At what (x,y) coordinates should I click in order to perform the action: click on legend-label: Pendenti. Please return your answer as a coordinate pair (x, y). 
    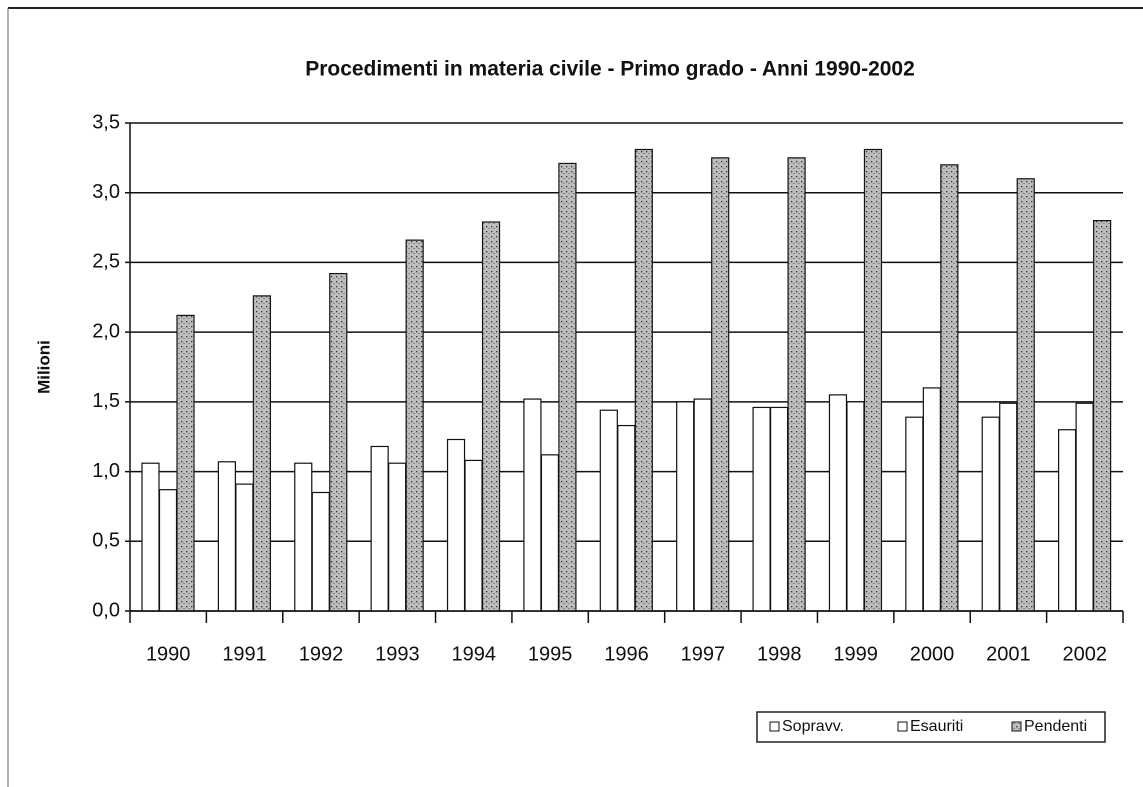
    Looking at the image, I should click on (1055, 726).